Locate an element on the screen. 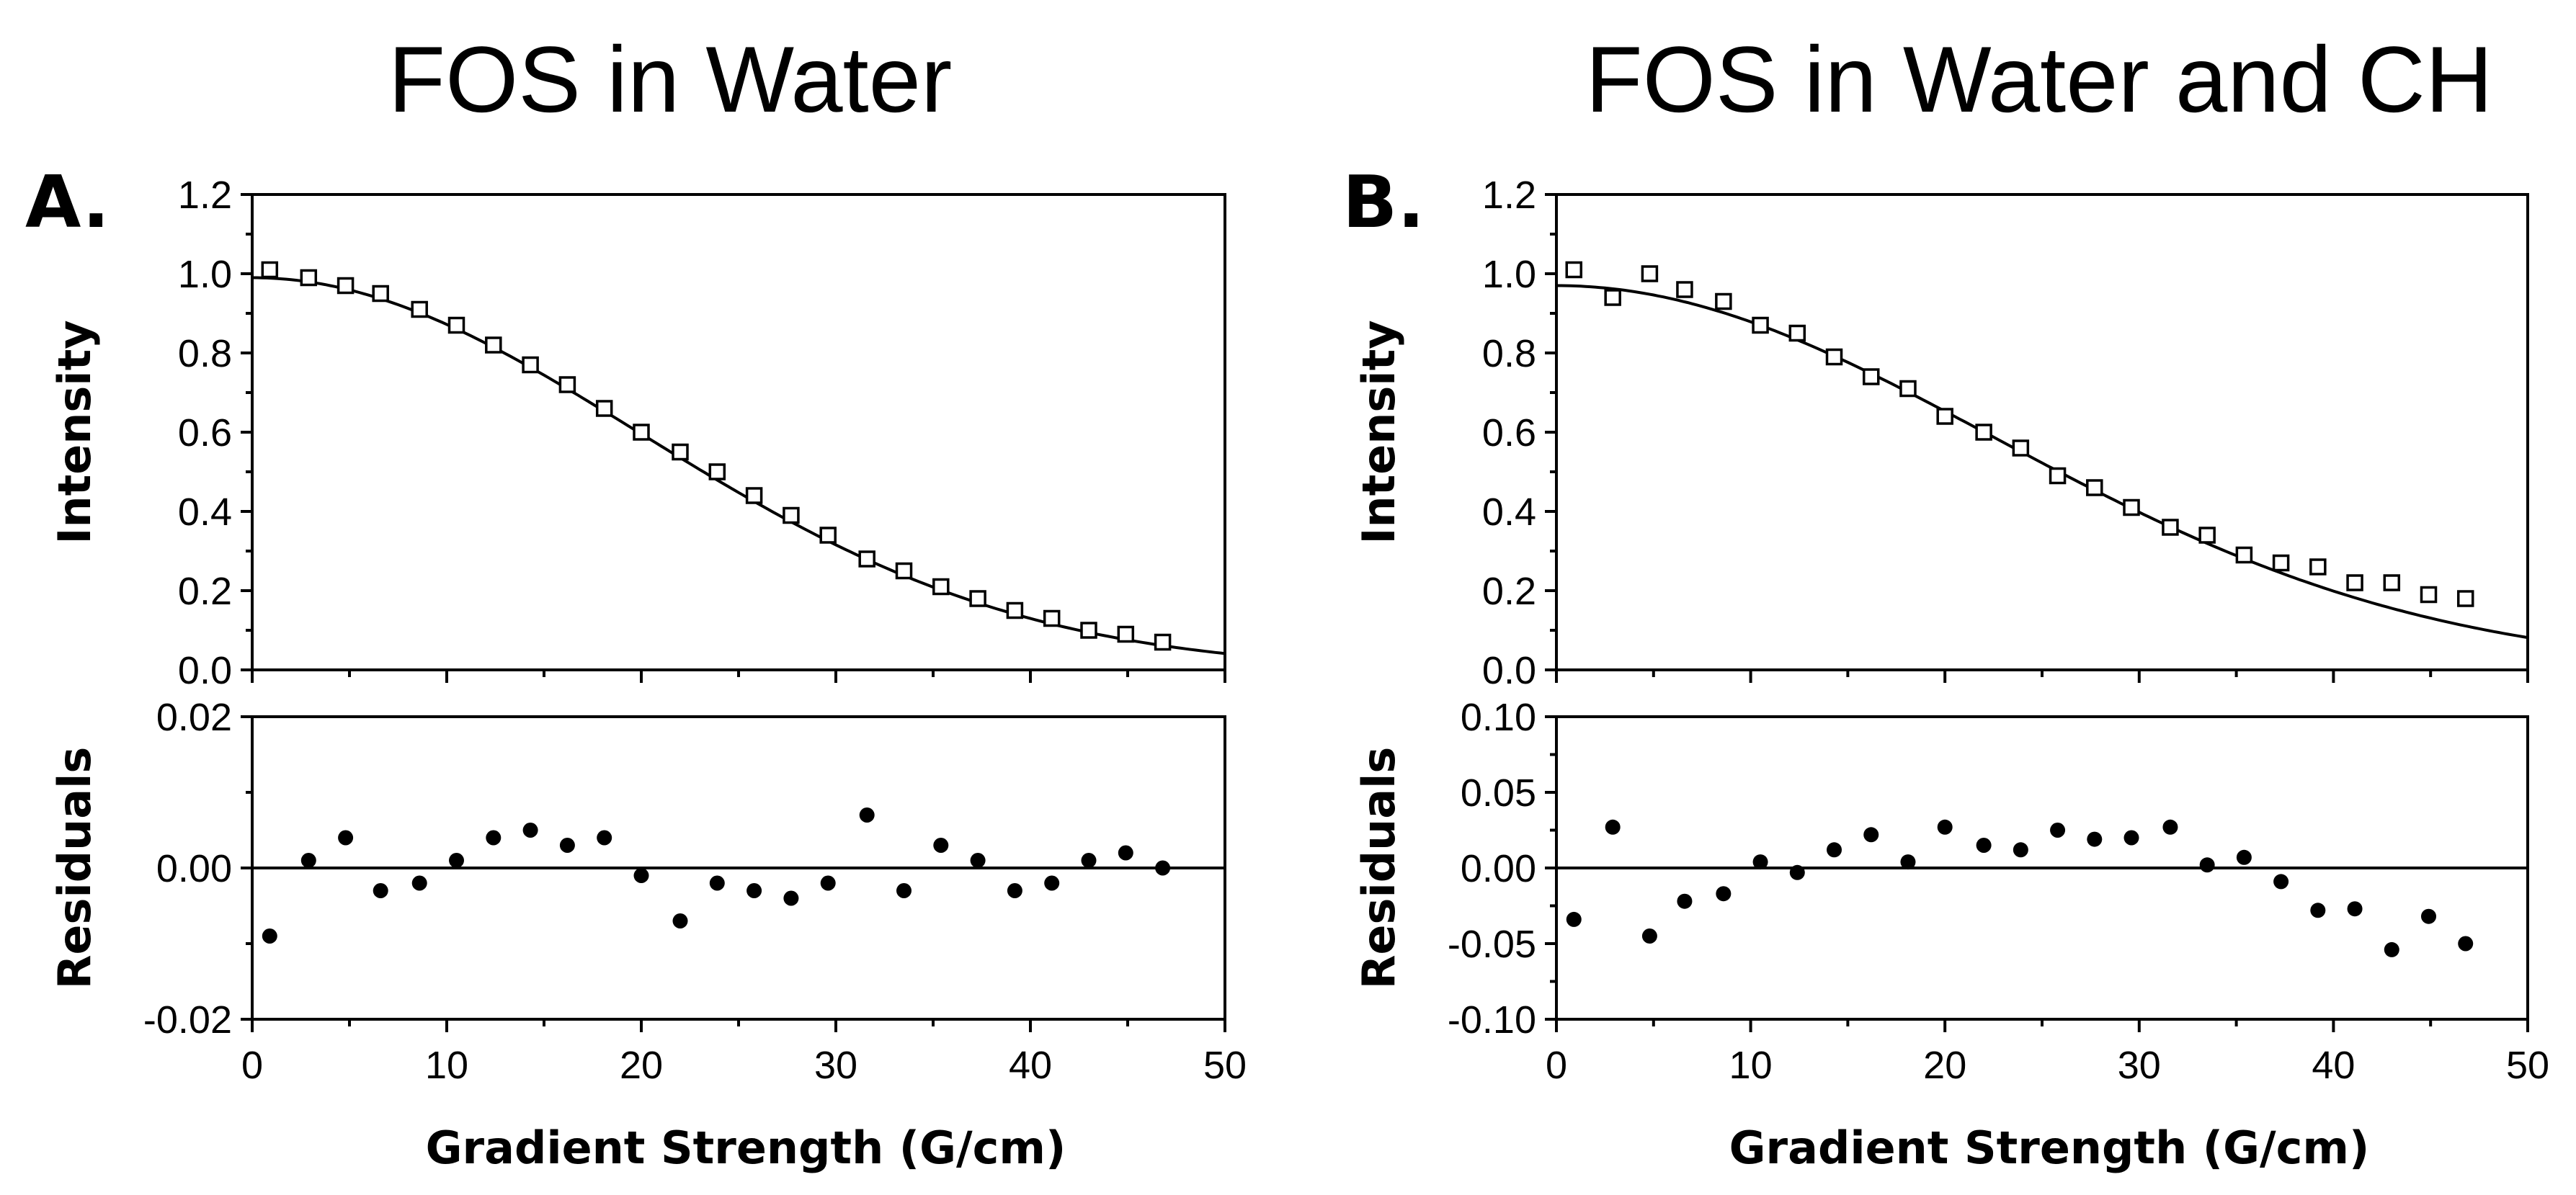  chart-a-residuals-ytick-label: -0.02 is located at coordinates (187, 1020).